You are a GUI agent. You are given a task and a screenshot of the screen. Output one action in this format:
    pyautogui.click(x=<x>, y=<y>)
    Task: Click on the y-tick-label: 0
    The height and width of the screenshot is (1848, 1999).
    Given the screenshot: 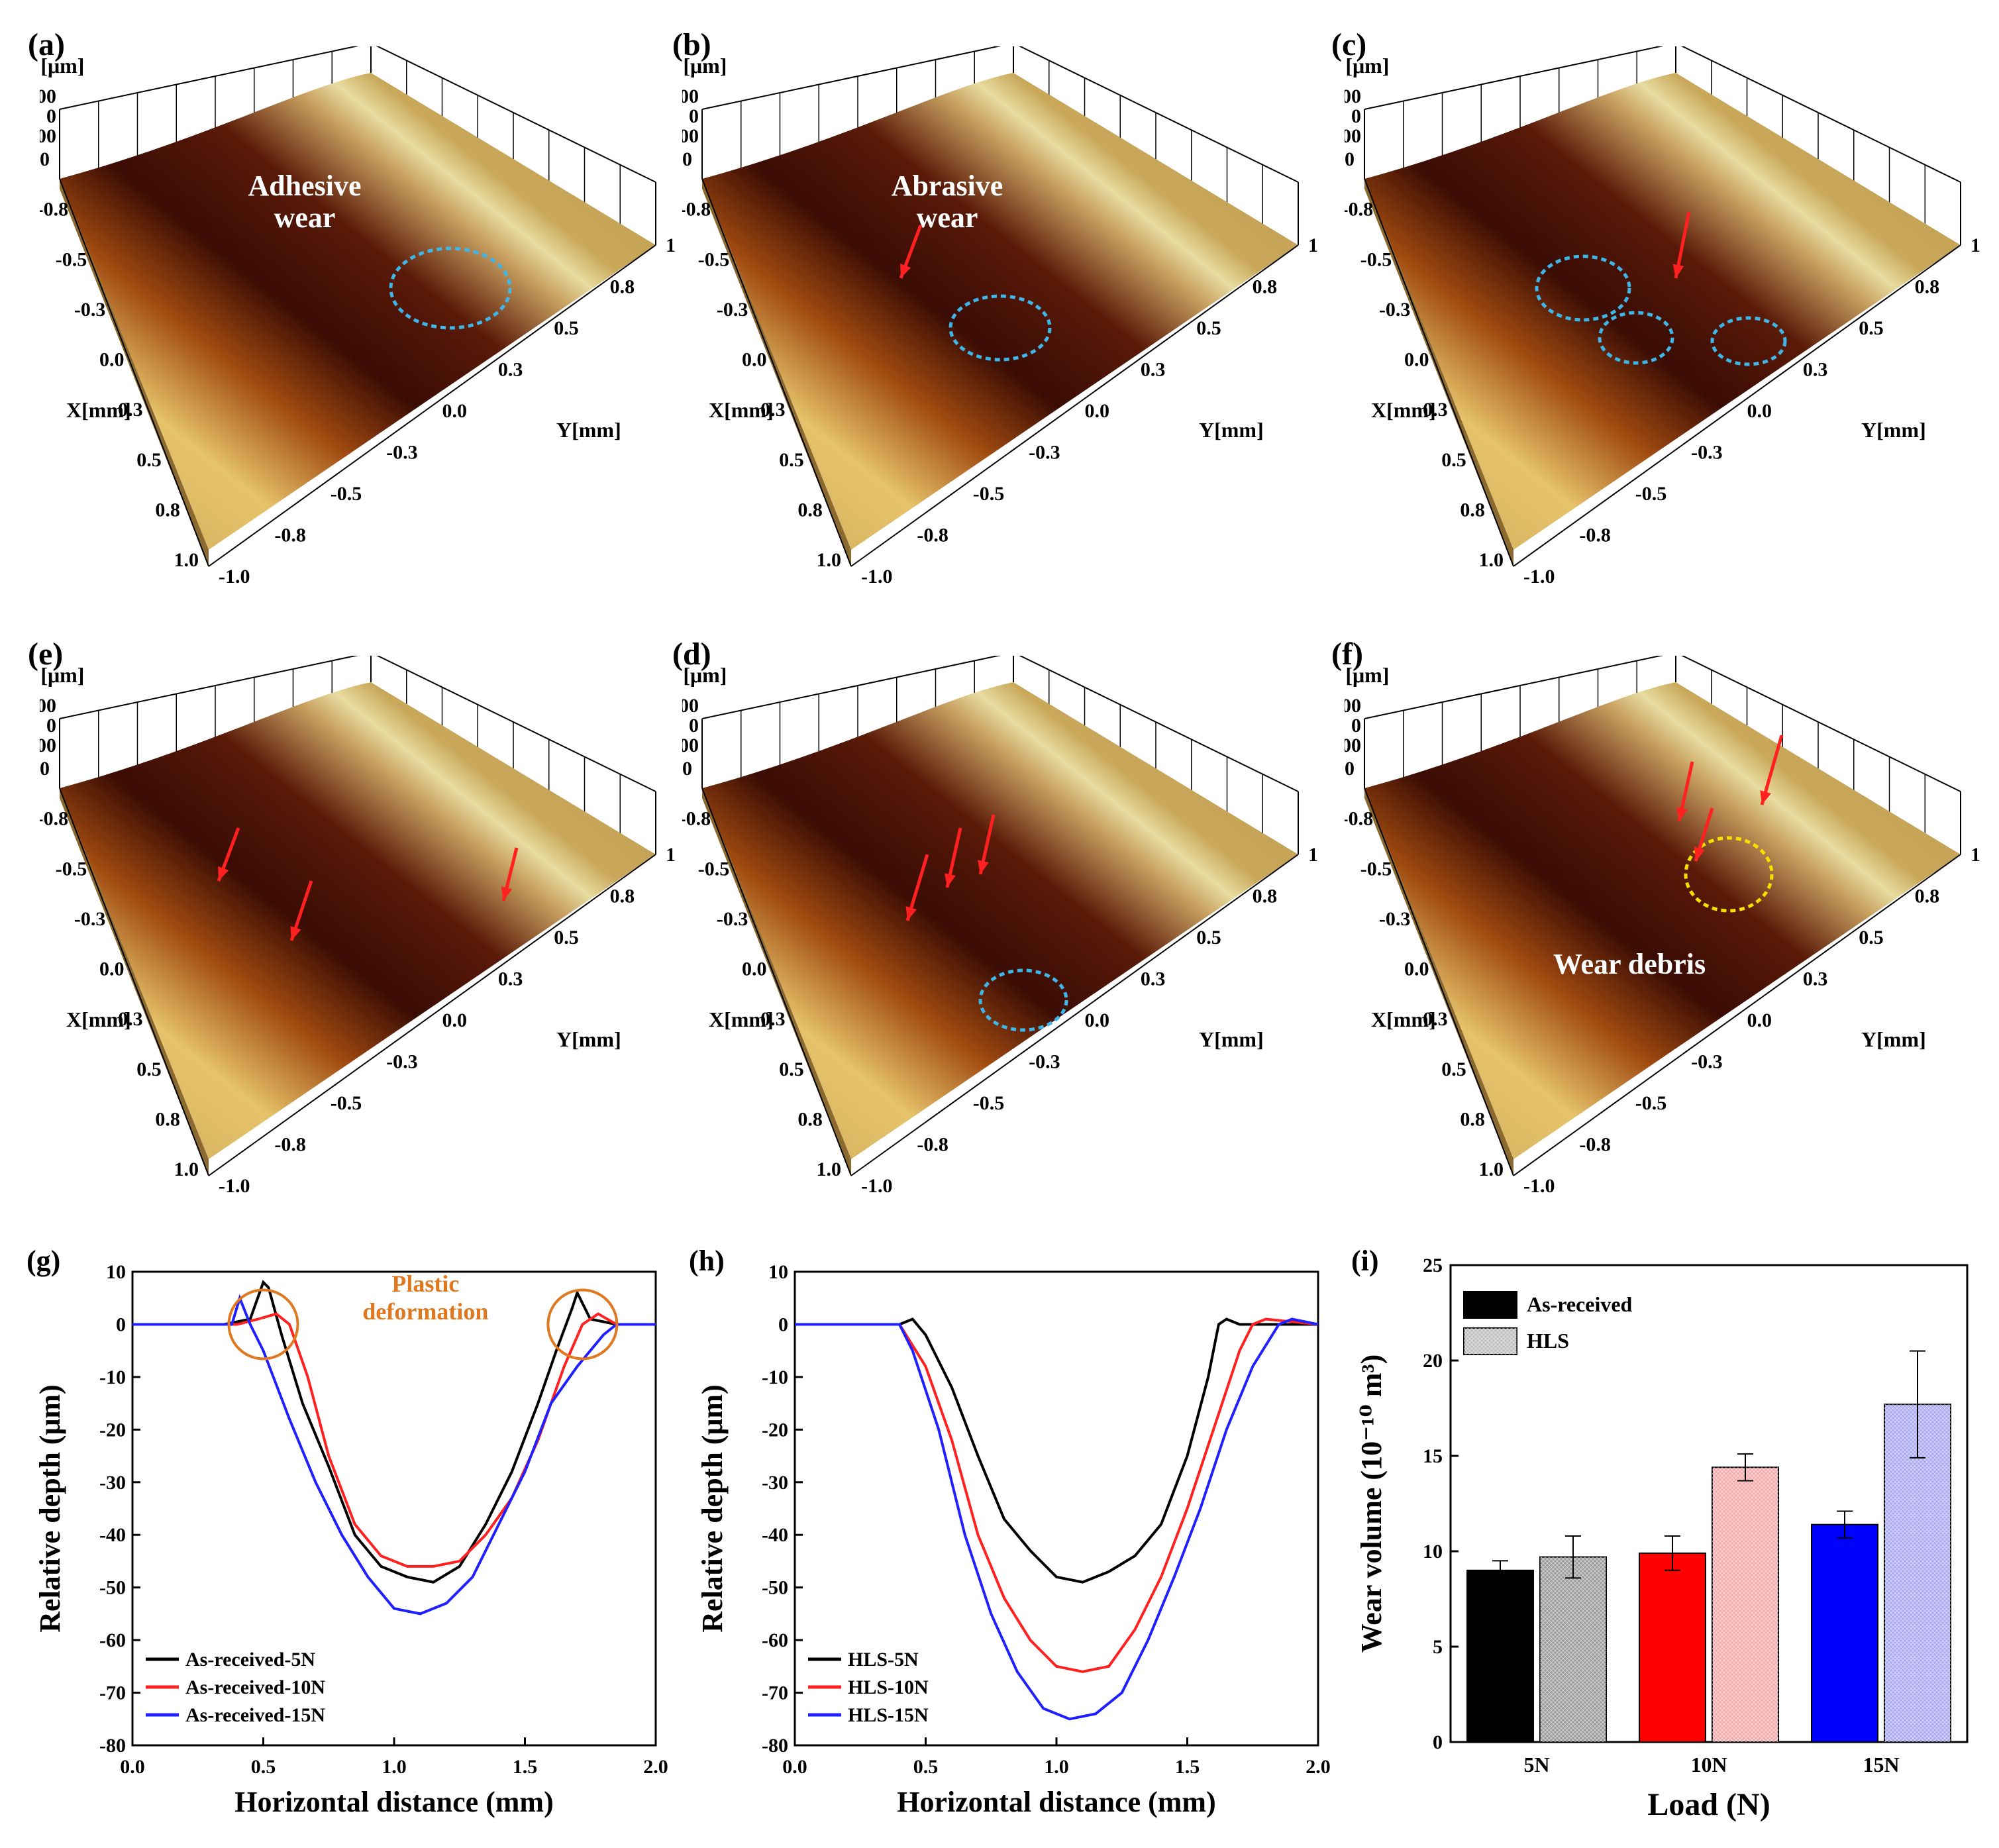 What is the action you would take?
    pyautogui.click(x=1438, y=1742)
    